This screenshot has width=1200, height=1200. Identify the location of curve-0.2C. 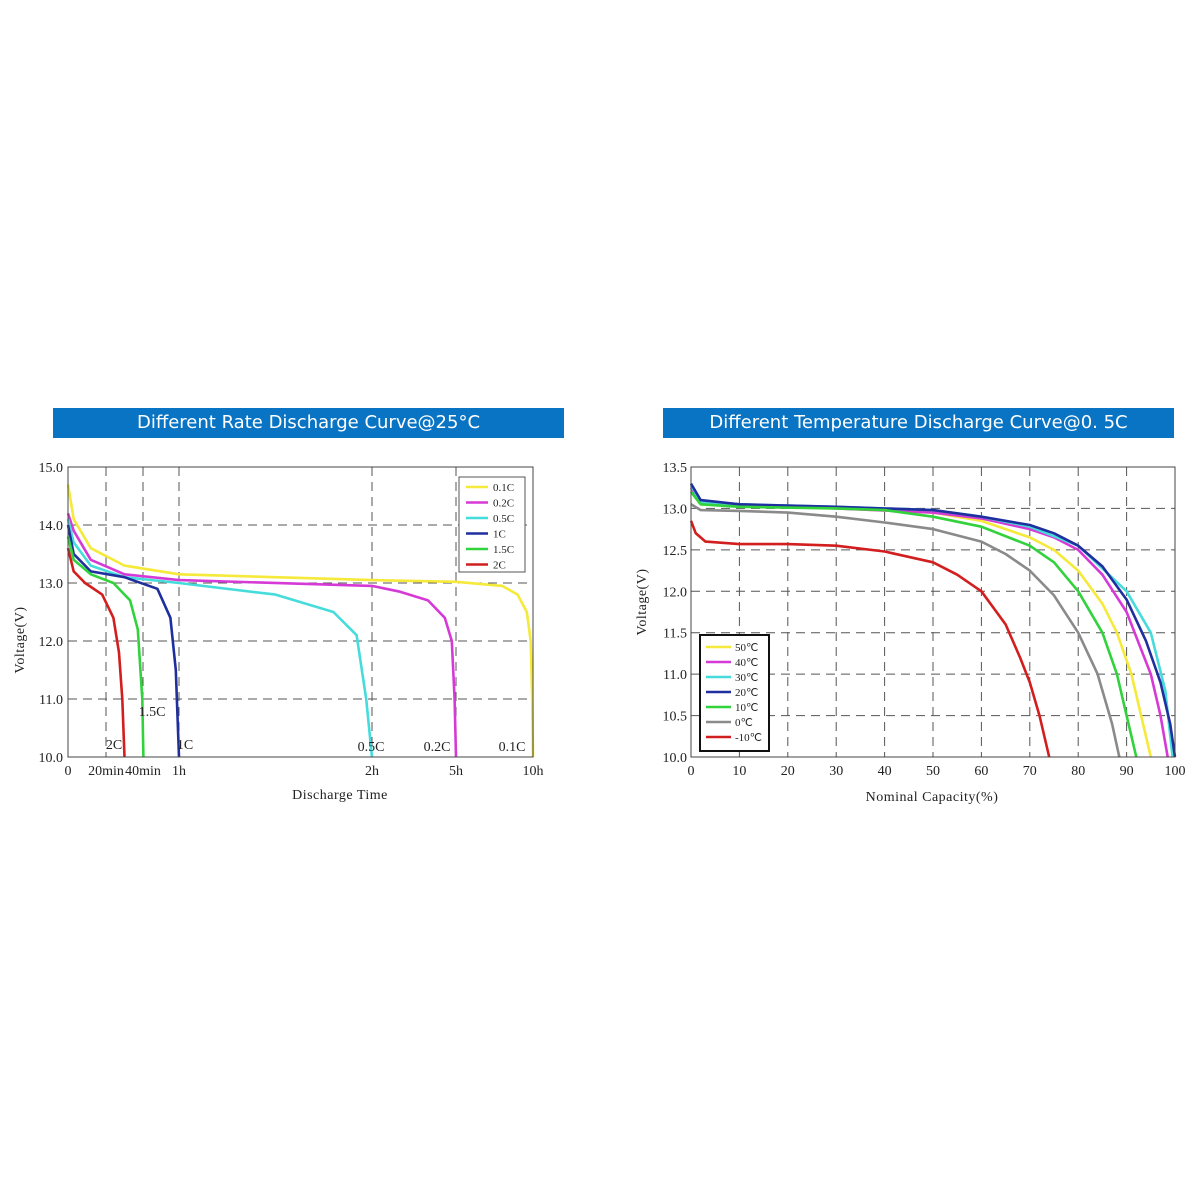
(262, 635).